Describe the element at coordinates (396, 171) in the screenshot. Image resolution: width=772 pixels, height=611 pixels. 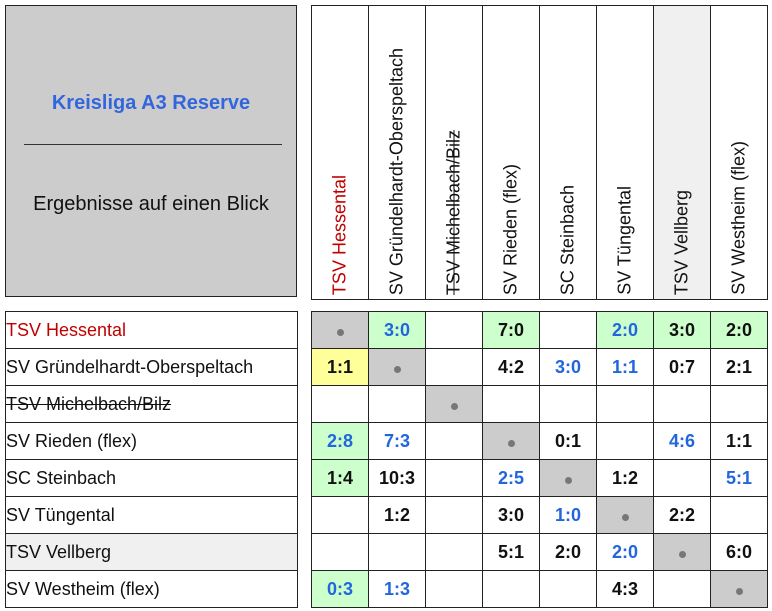
I see `col-header-label: SV Gründelhardt-Oberspeltach` at that location.